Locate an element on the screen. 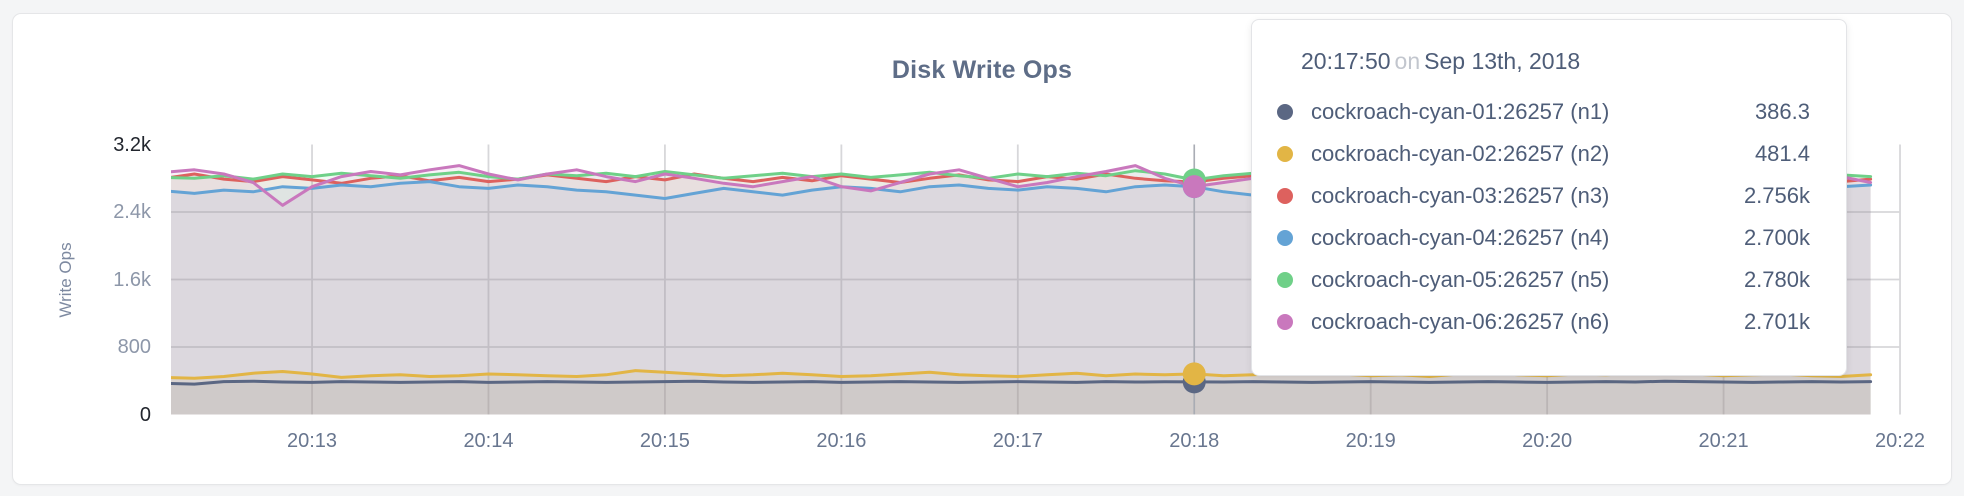 The height and width of the screenshot is (496, 1964). tooltip-series-value: 2.780k is located at coordinates (1776, 279).